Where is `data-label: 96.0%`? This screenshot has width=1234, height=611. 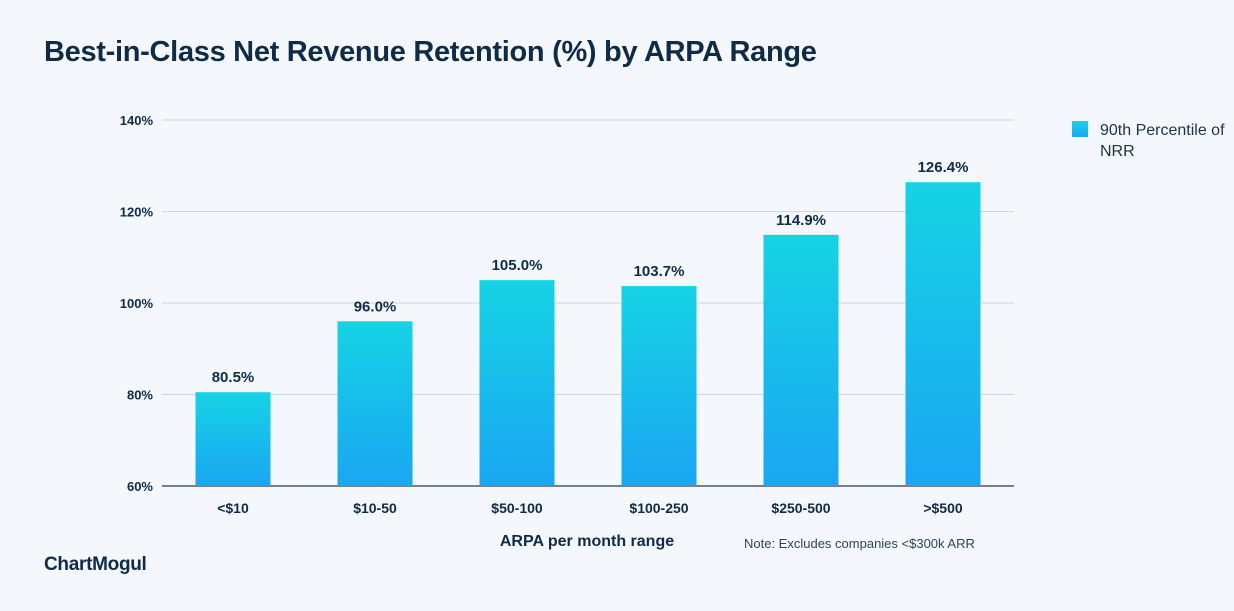 data-label: 96.0% is located at coordinates (375, 306).